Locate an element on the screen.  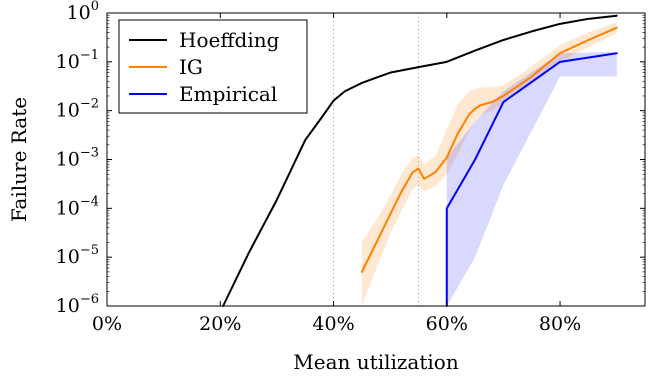
y-tick-label: 10⁻² is located at coordinates (77, 109).